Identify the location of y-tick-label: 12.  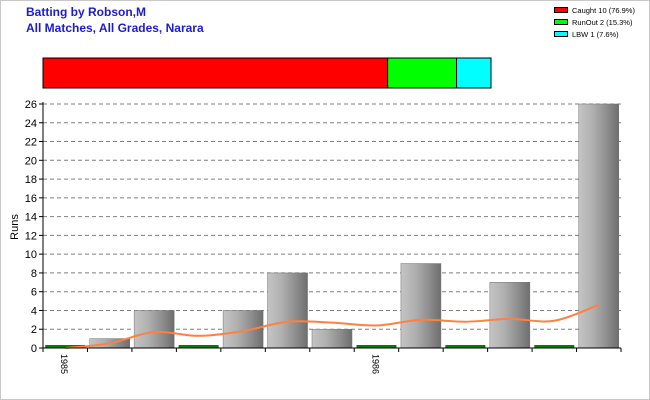
(31, 236).